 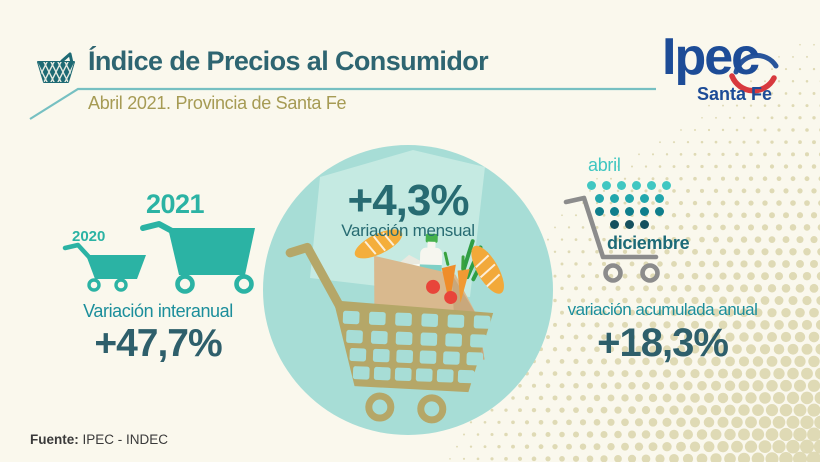 What do you see at coordinates (662, 309) in the screenshot?
I see `accumulated-label: variación acumulada anual` at bounding box center [662, 309].